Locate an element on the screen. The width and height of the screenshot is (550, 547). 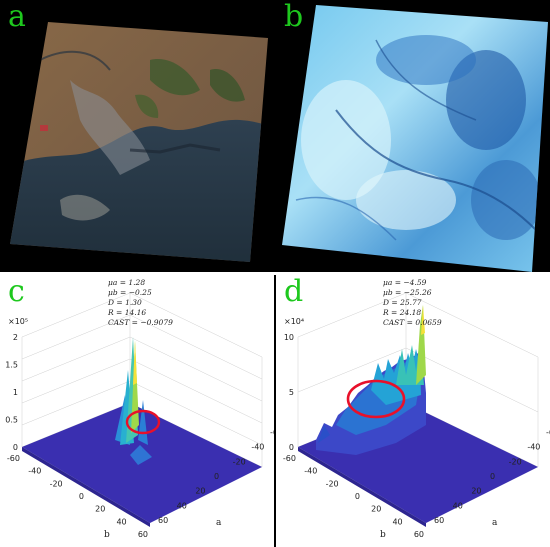
stat-line: D = 25.77 is located at coordinates (402, 302).